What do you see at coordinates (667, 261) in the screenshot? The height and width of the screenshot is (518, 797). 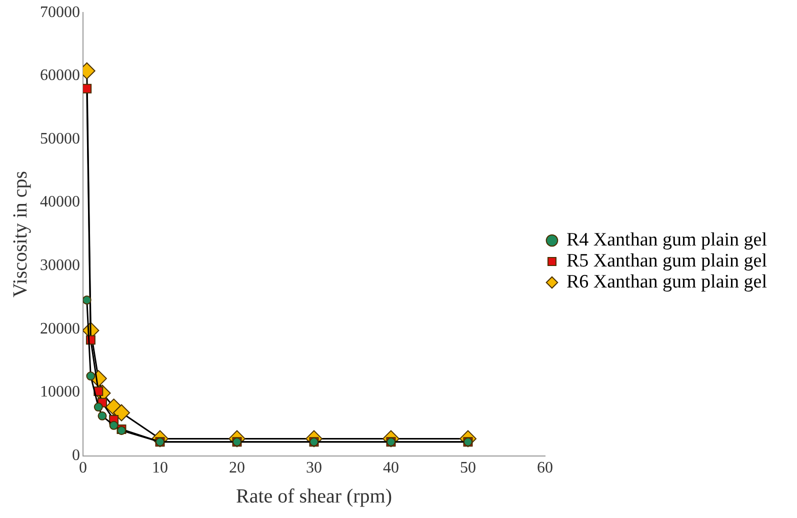 I see `legend-label: R5 Xanthan gum plain gel` at bounding box center [667, 261].